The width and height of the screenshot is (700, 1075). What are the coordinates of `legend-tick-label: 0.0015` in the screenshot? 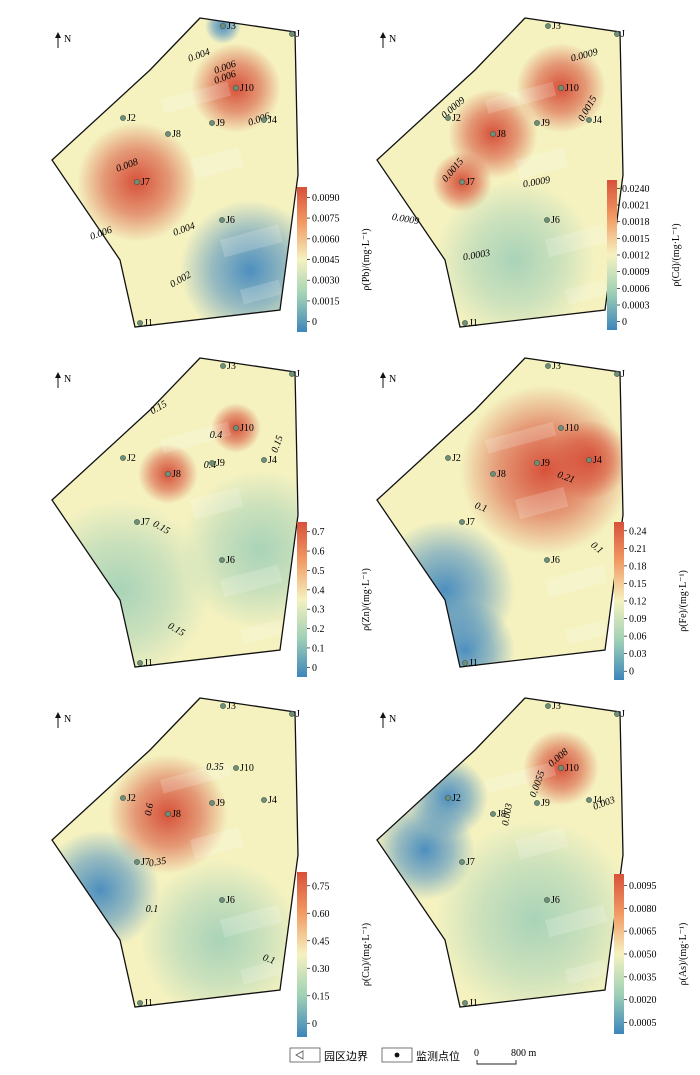 It's located at (636, 239).